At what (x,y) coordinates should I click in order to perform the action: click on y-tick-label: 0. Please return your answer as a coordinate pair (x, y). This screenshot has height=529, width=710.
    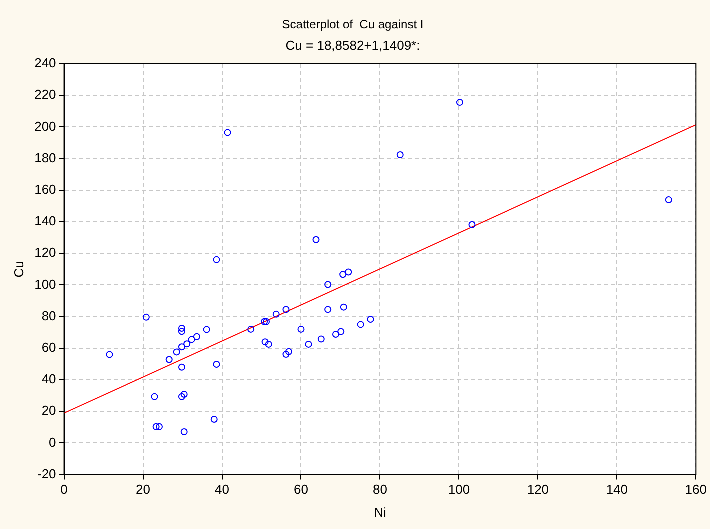
    Looking at the image, I should click on (52, 442).